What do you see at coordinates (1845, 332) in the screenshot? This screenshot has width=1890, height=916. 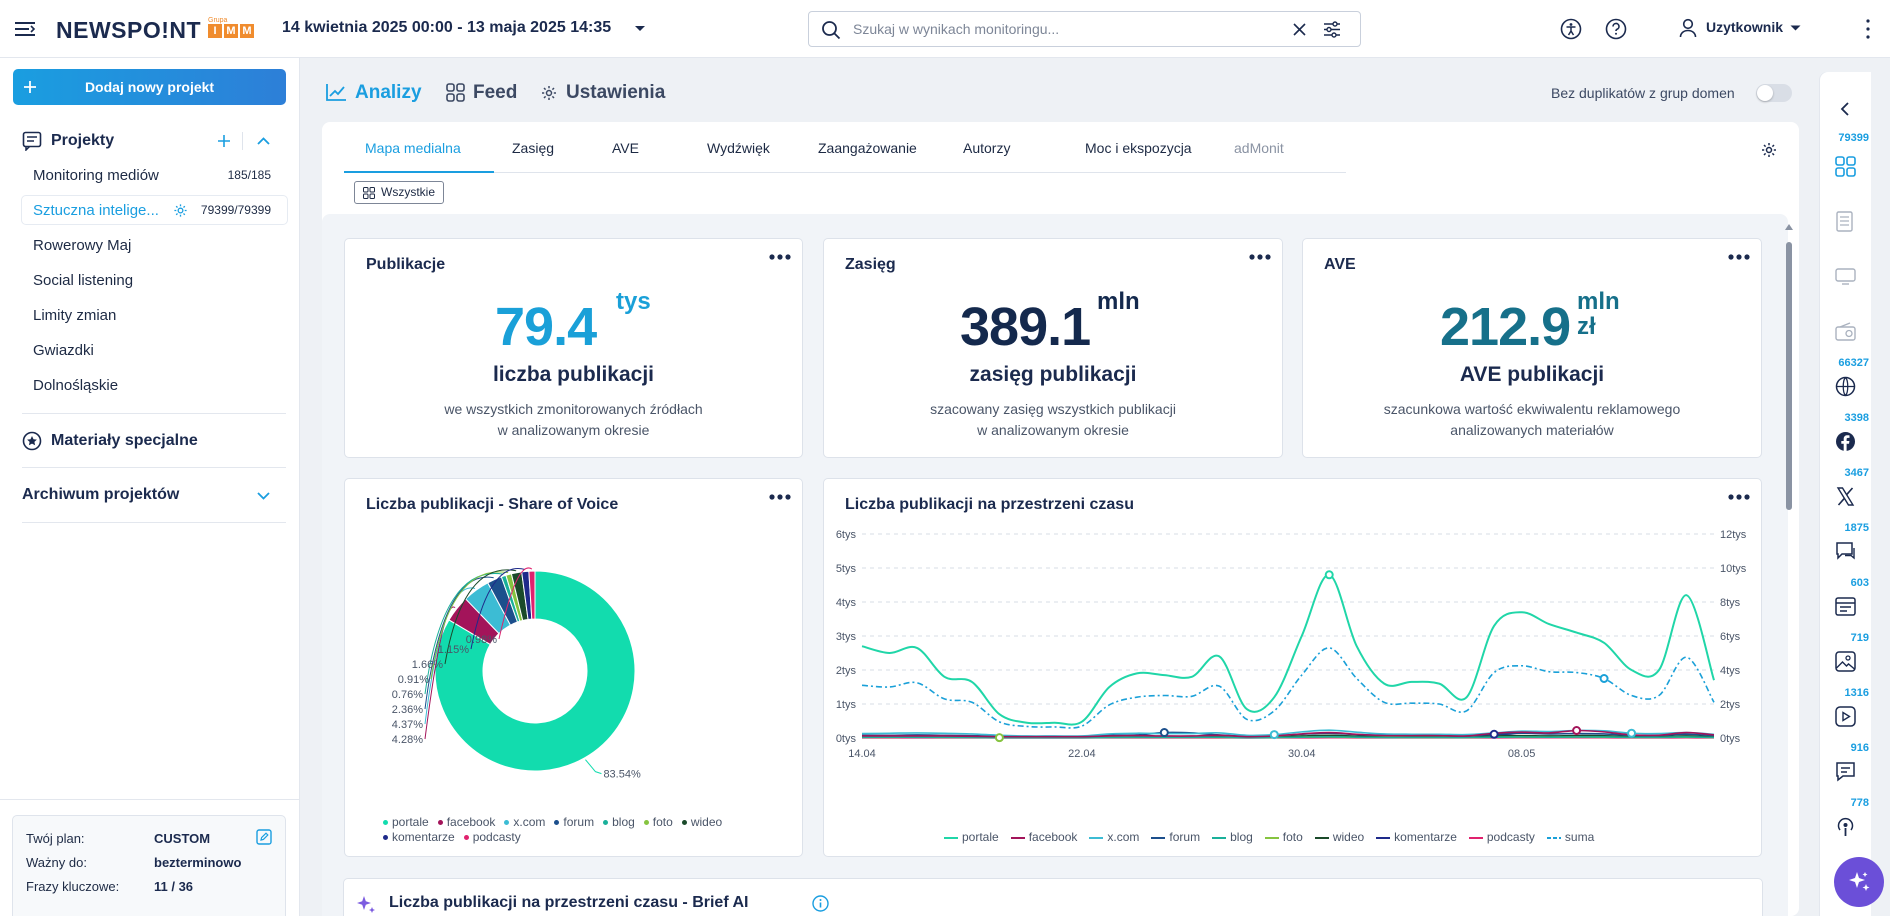 I see `source-radio` at bounding box center [1845, 332].